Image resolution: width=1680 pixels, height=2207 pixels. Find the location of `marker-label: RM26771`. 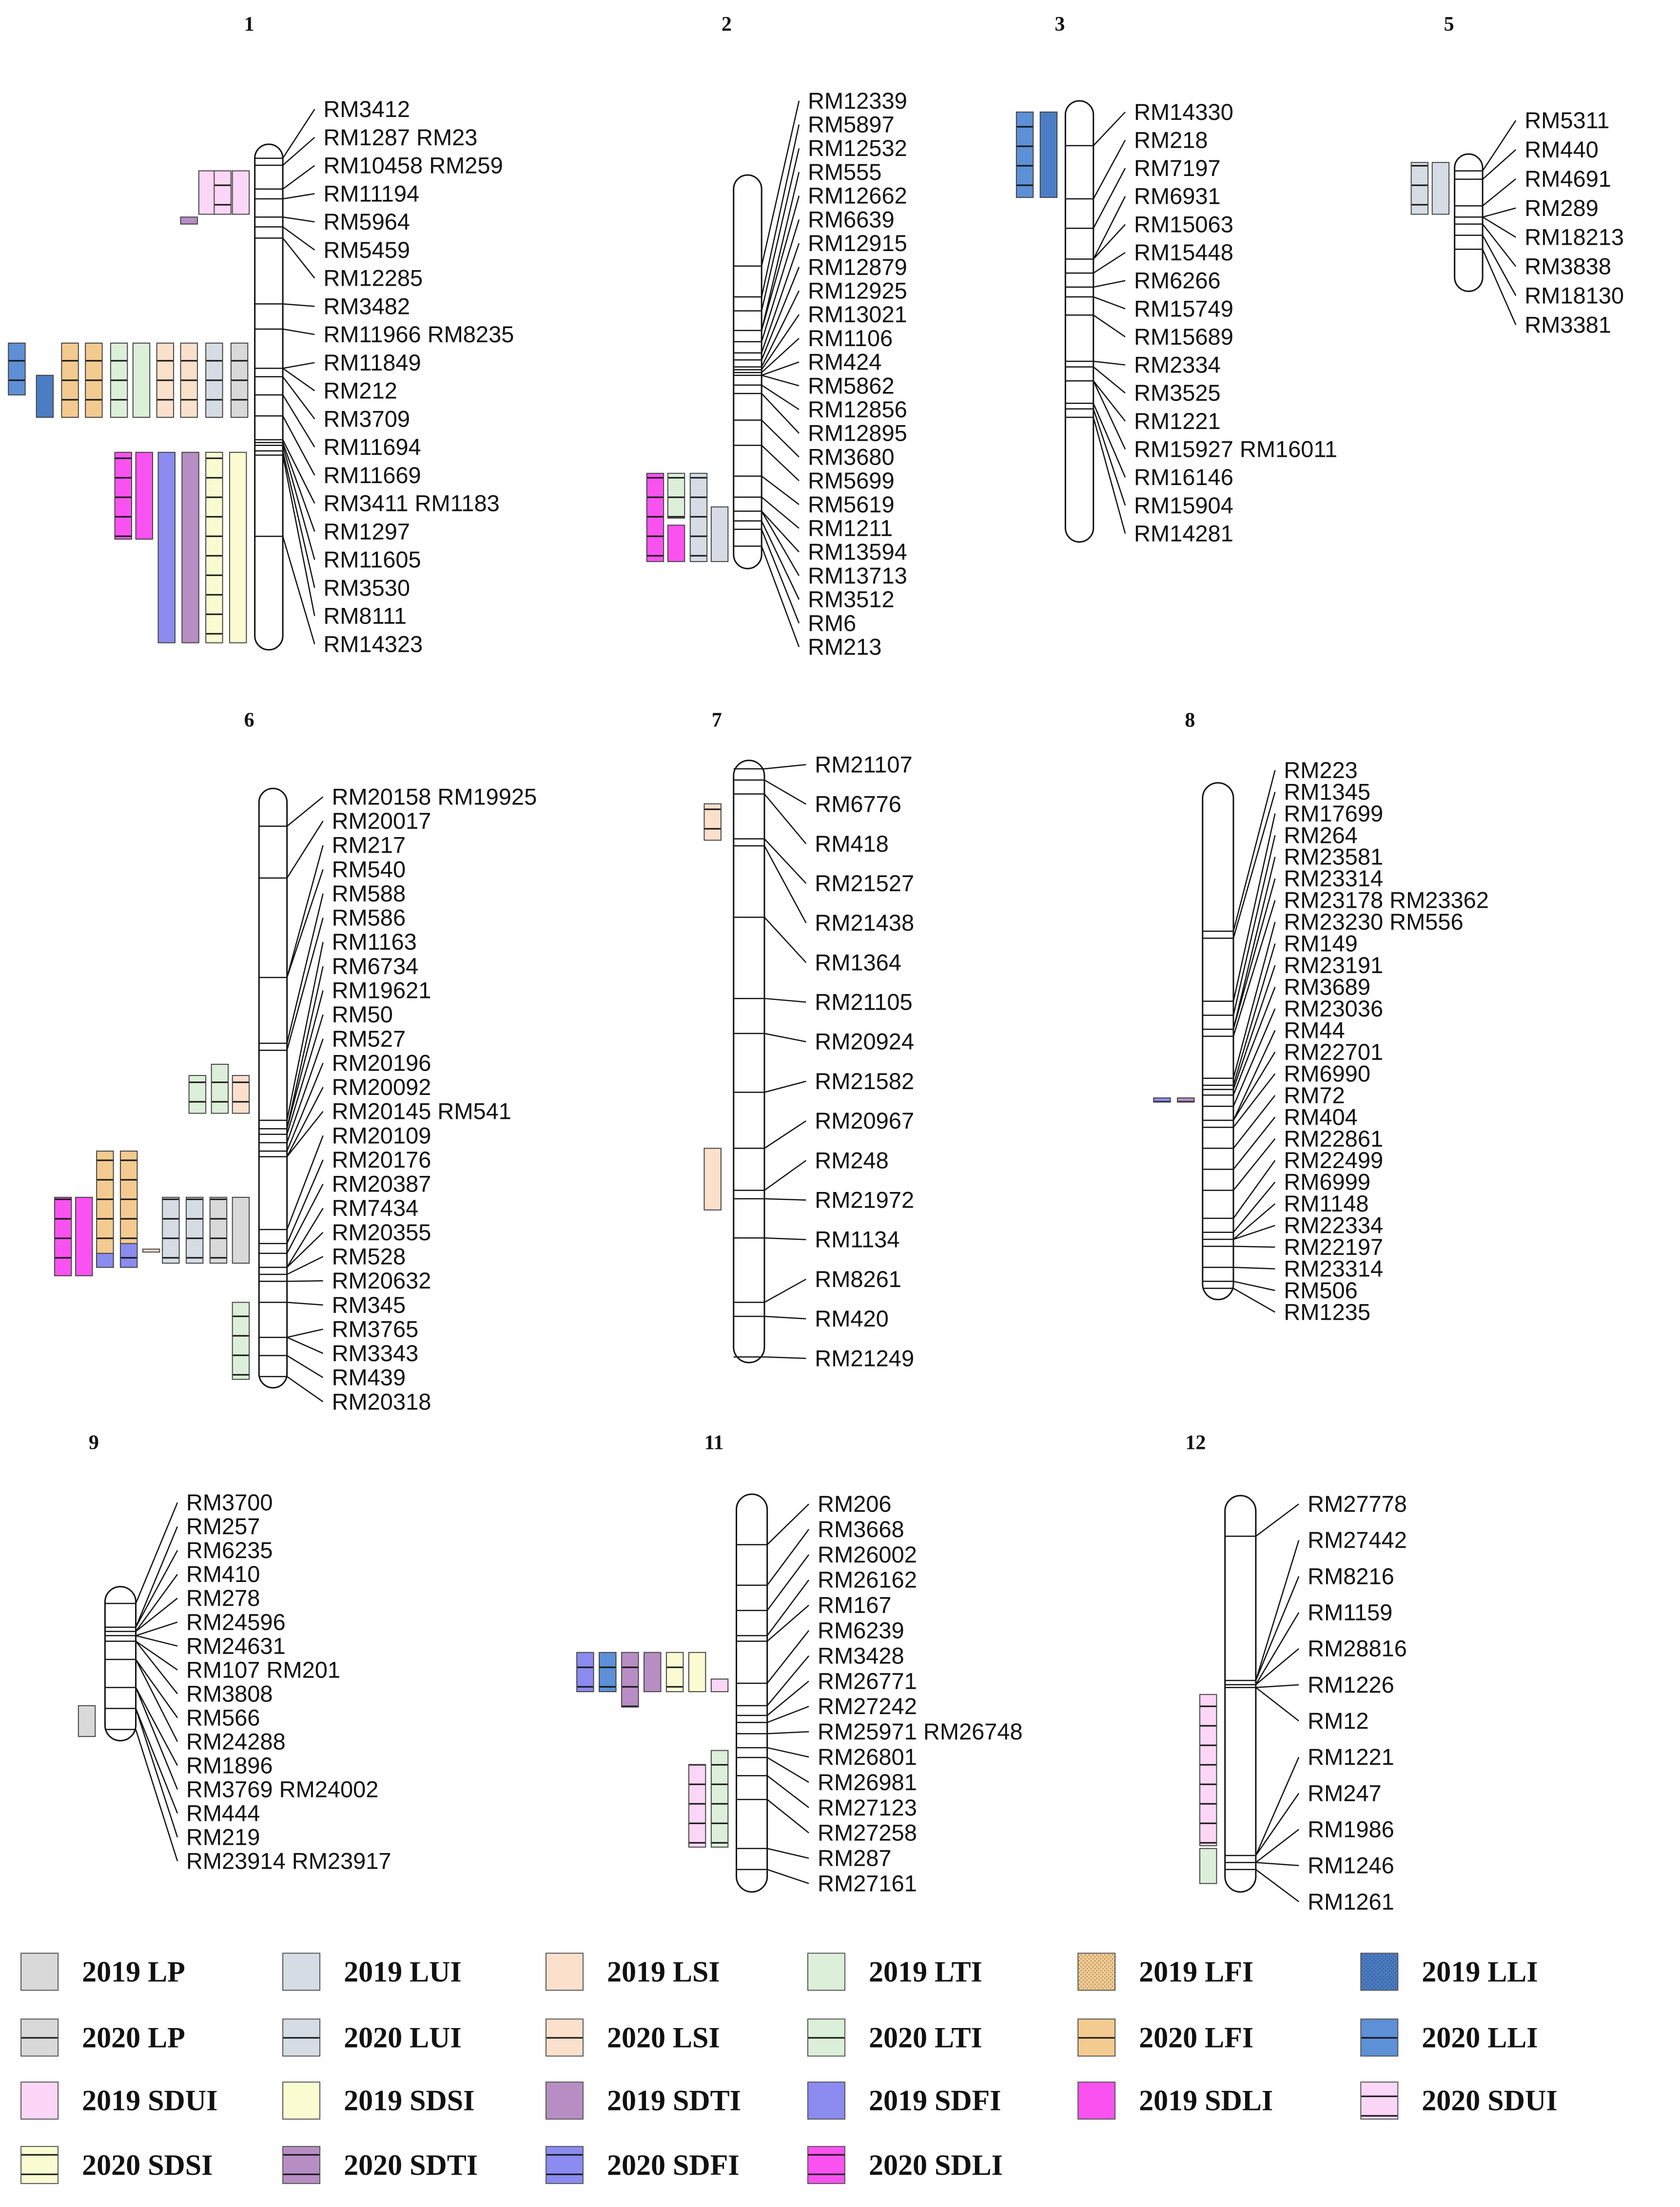

marker-label: RM26771 is located at coordinates (867, 1681).